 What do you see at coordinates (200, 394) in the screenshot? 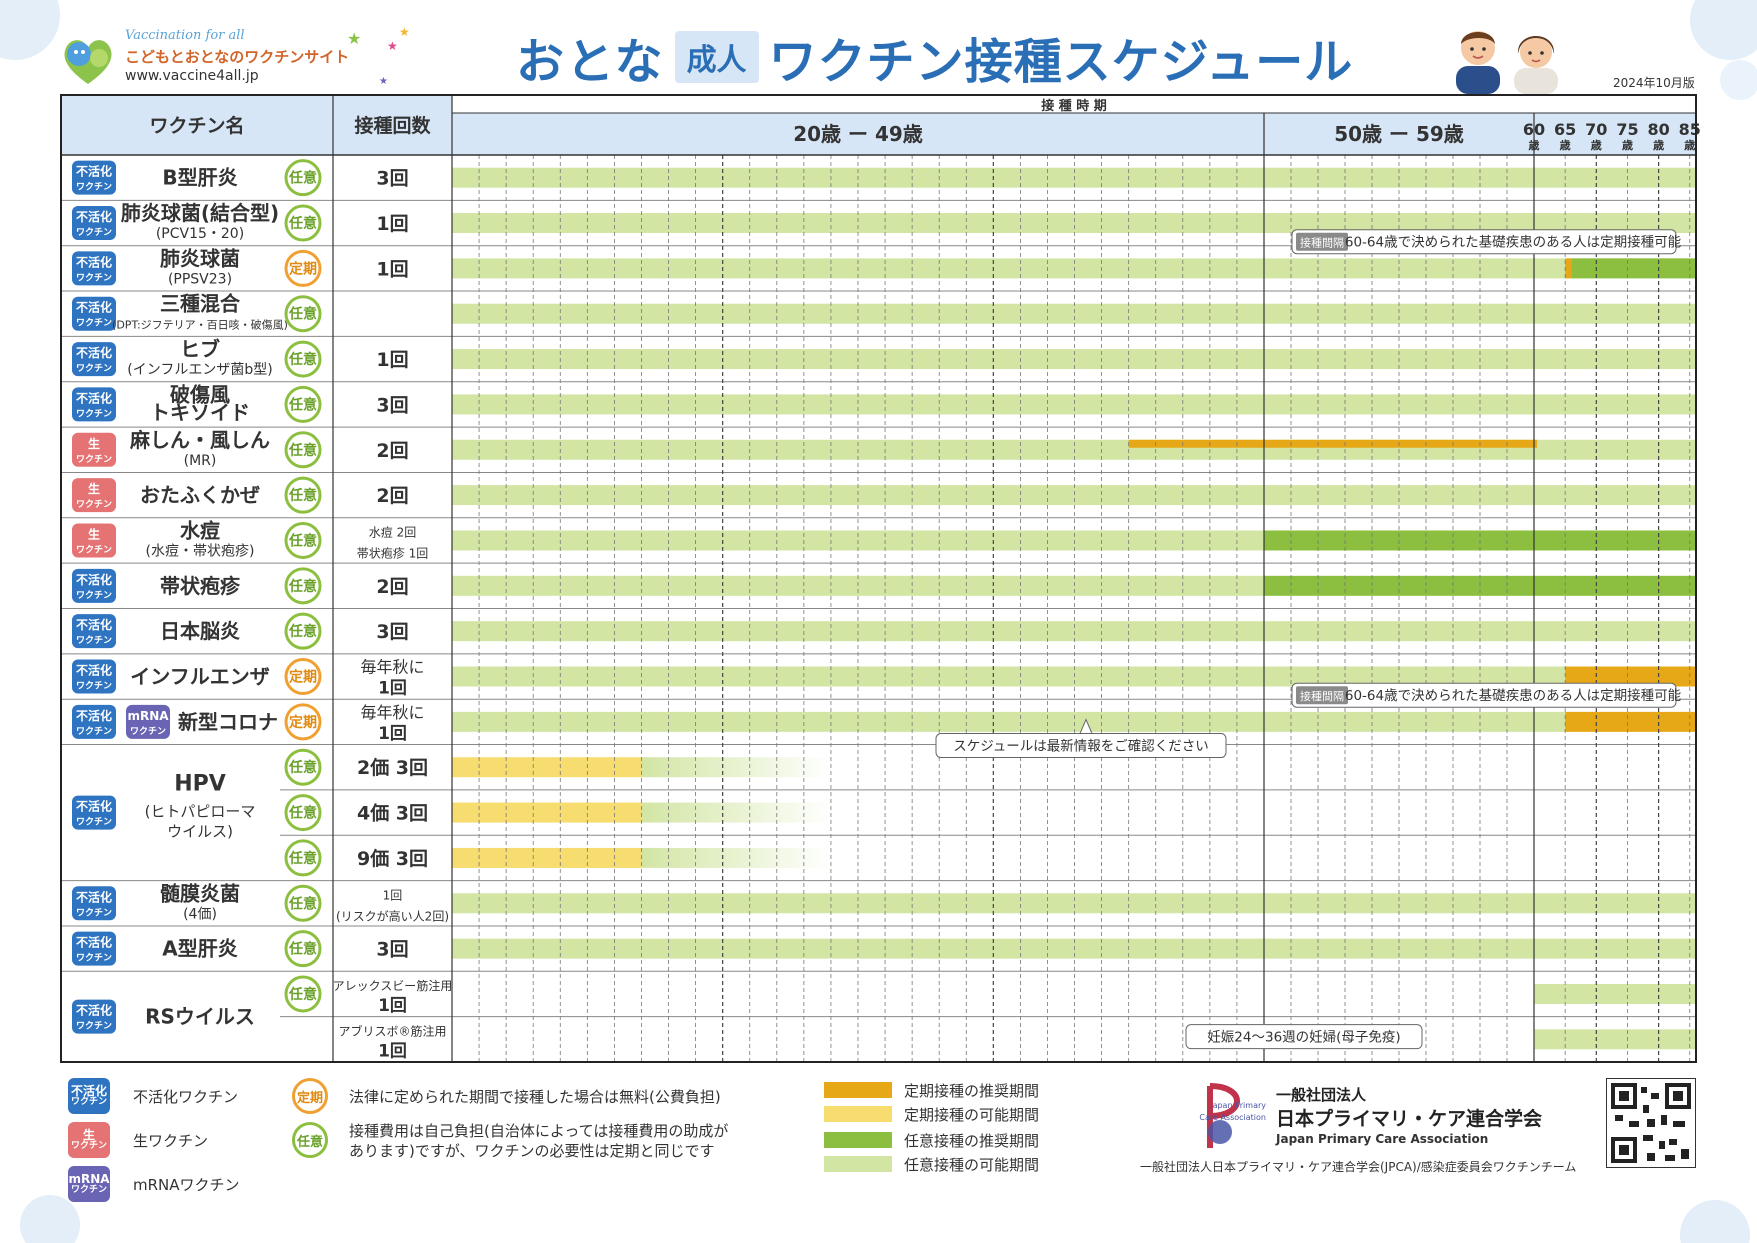
I see `vaccine-name: 破傷風` at bounding box center [200, 394].